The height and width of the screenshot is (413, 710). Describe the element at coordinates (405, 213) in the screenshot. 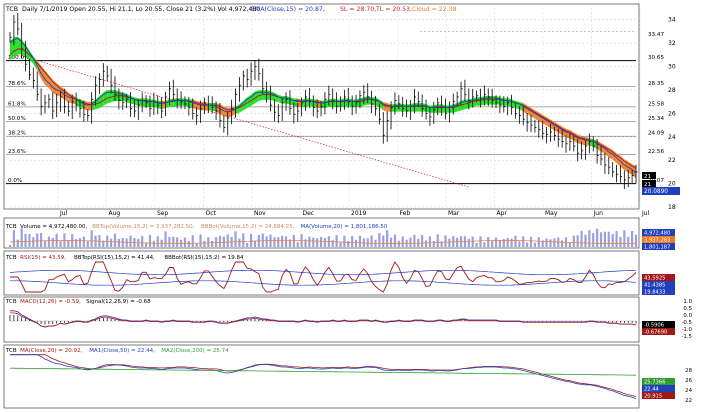

I see `x-tick-label: Feb` at that location.